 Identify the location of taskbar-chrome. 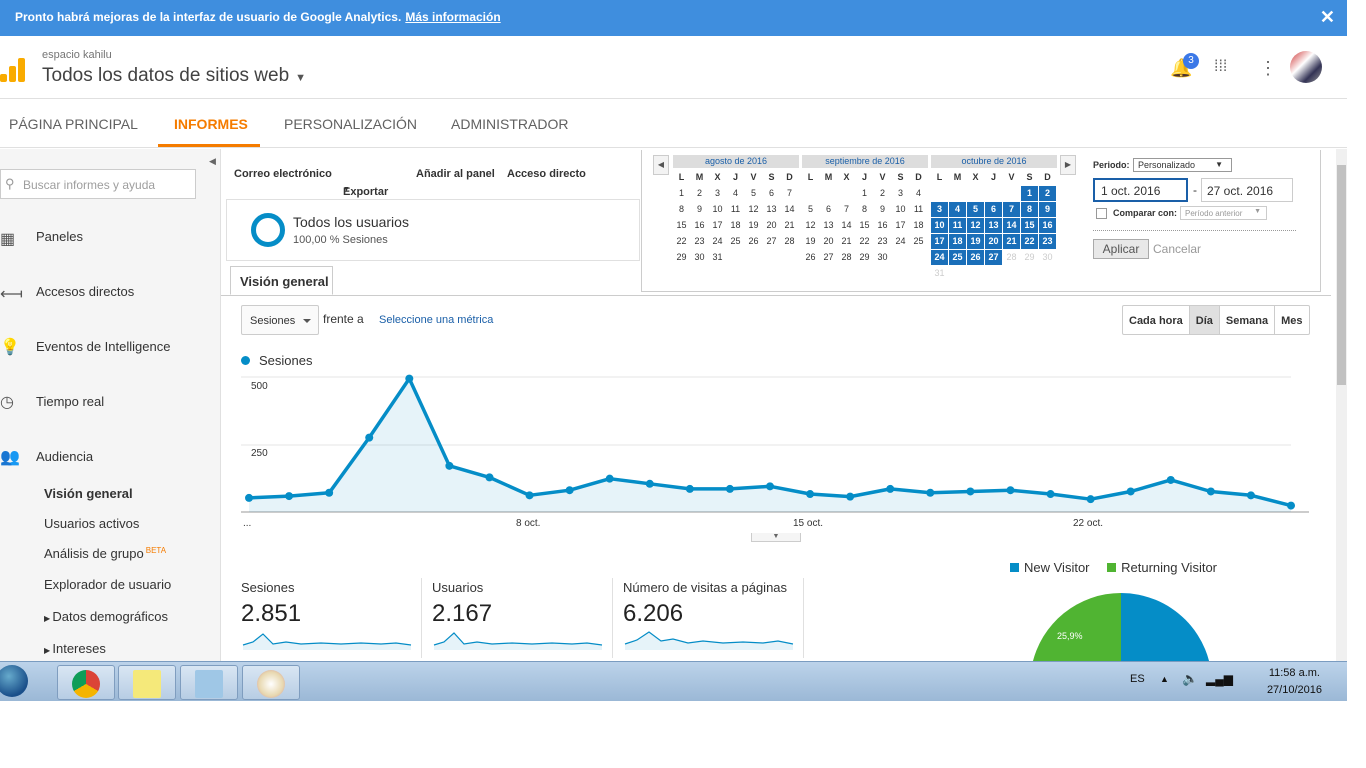
(86, 682).